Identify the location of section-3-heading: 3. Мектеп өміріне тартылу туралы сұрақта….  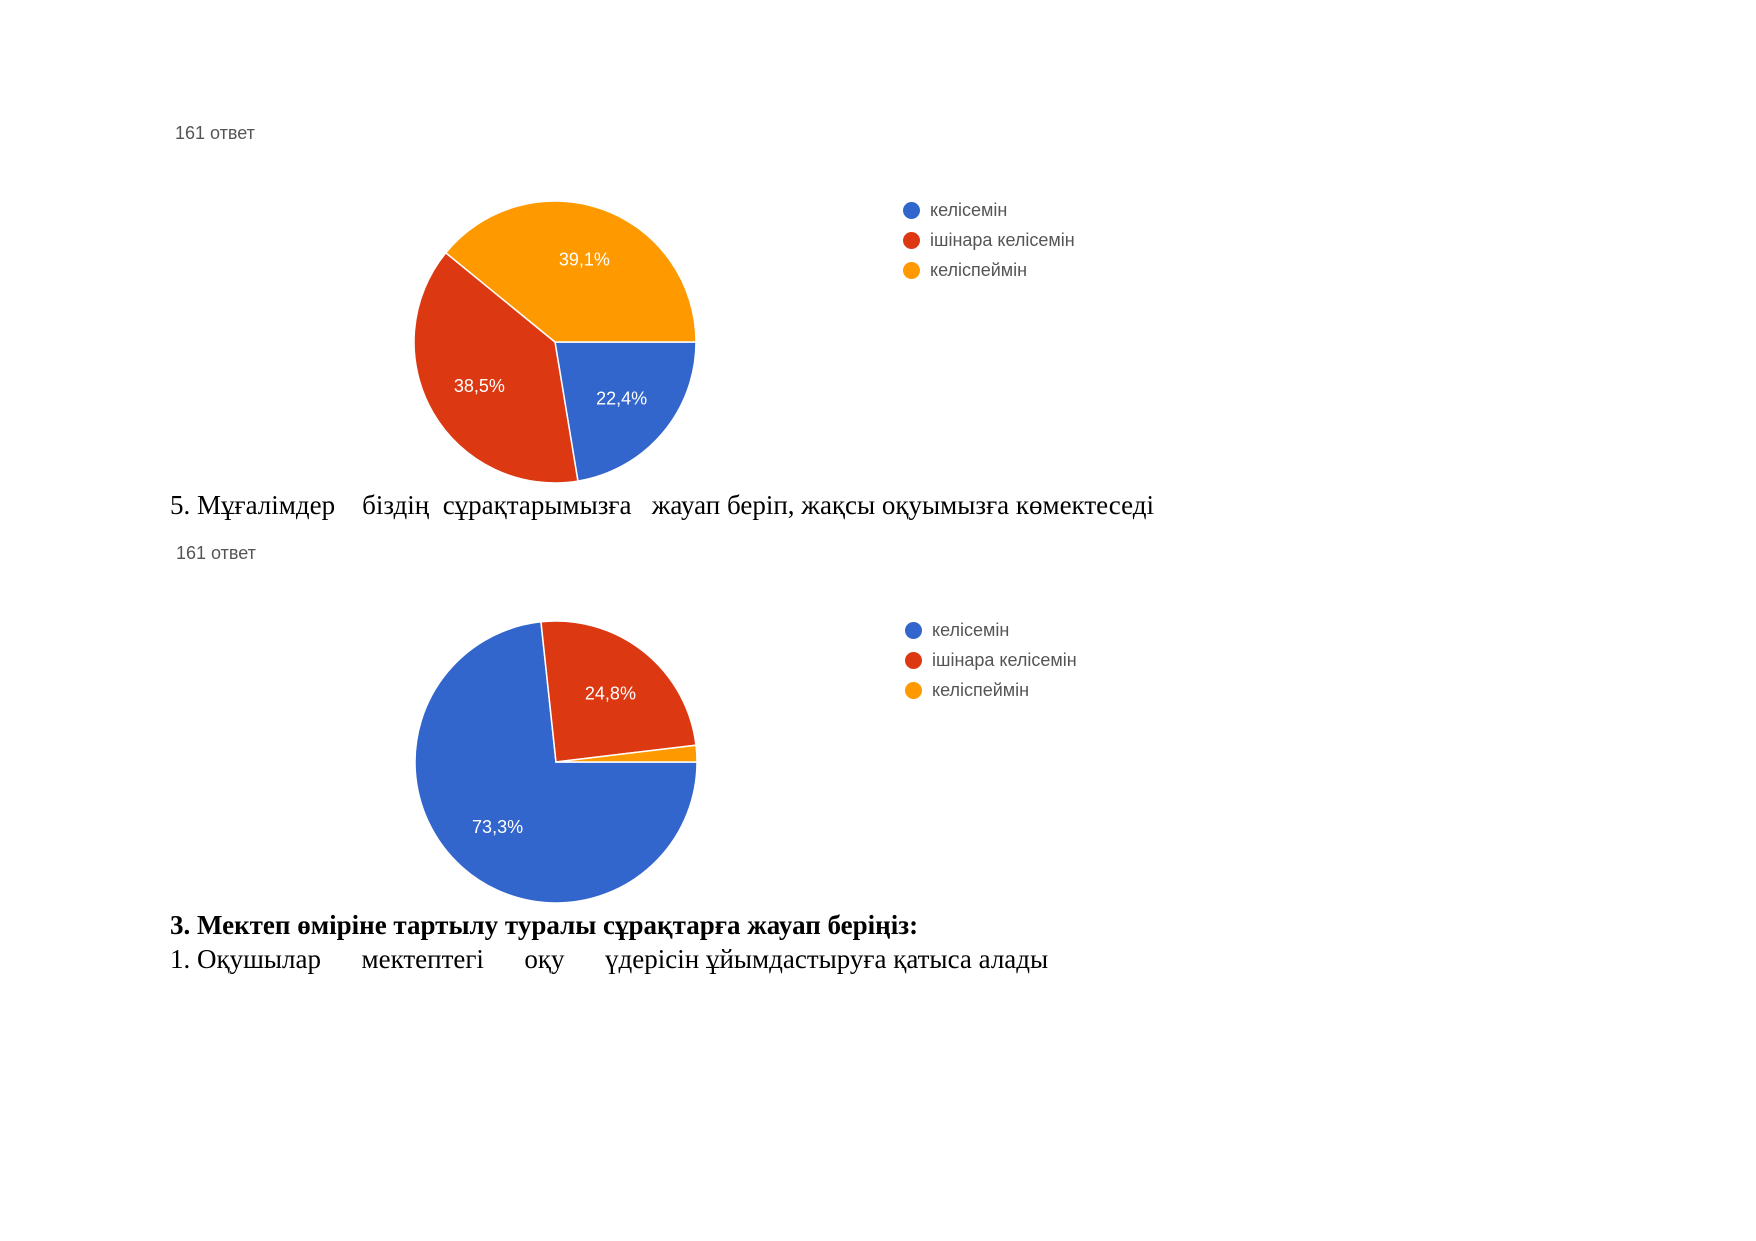
(544, 925).